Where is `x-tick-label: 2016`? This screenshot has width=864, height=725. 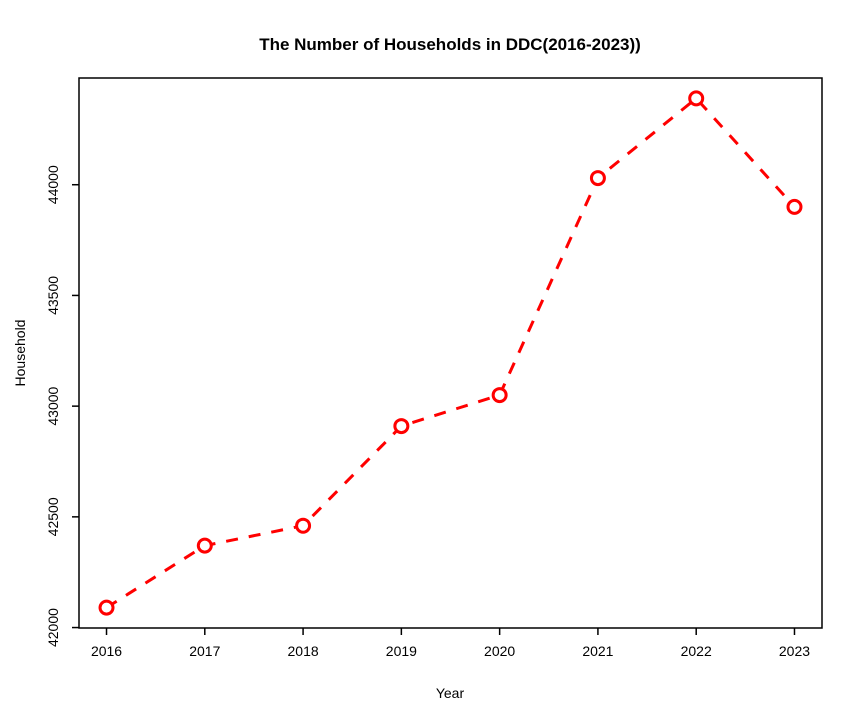
x-tick-label: 2016 is located at coordinates (106, 651).